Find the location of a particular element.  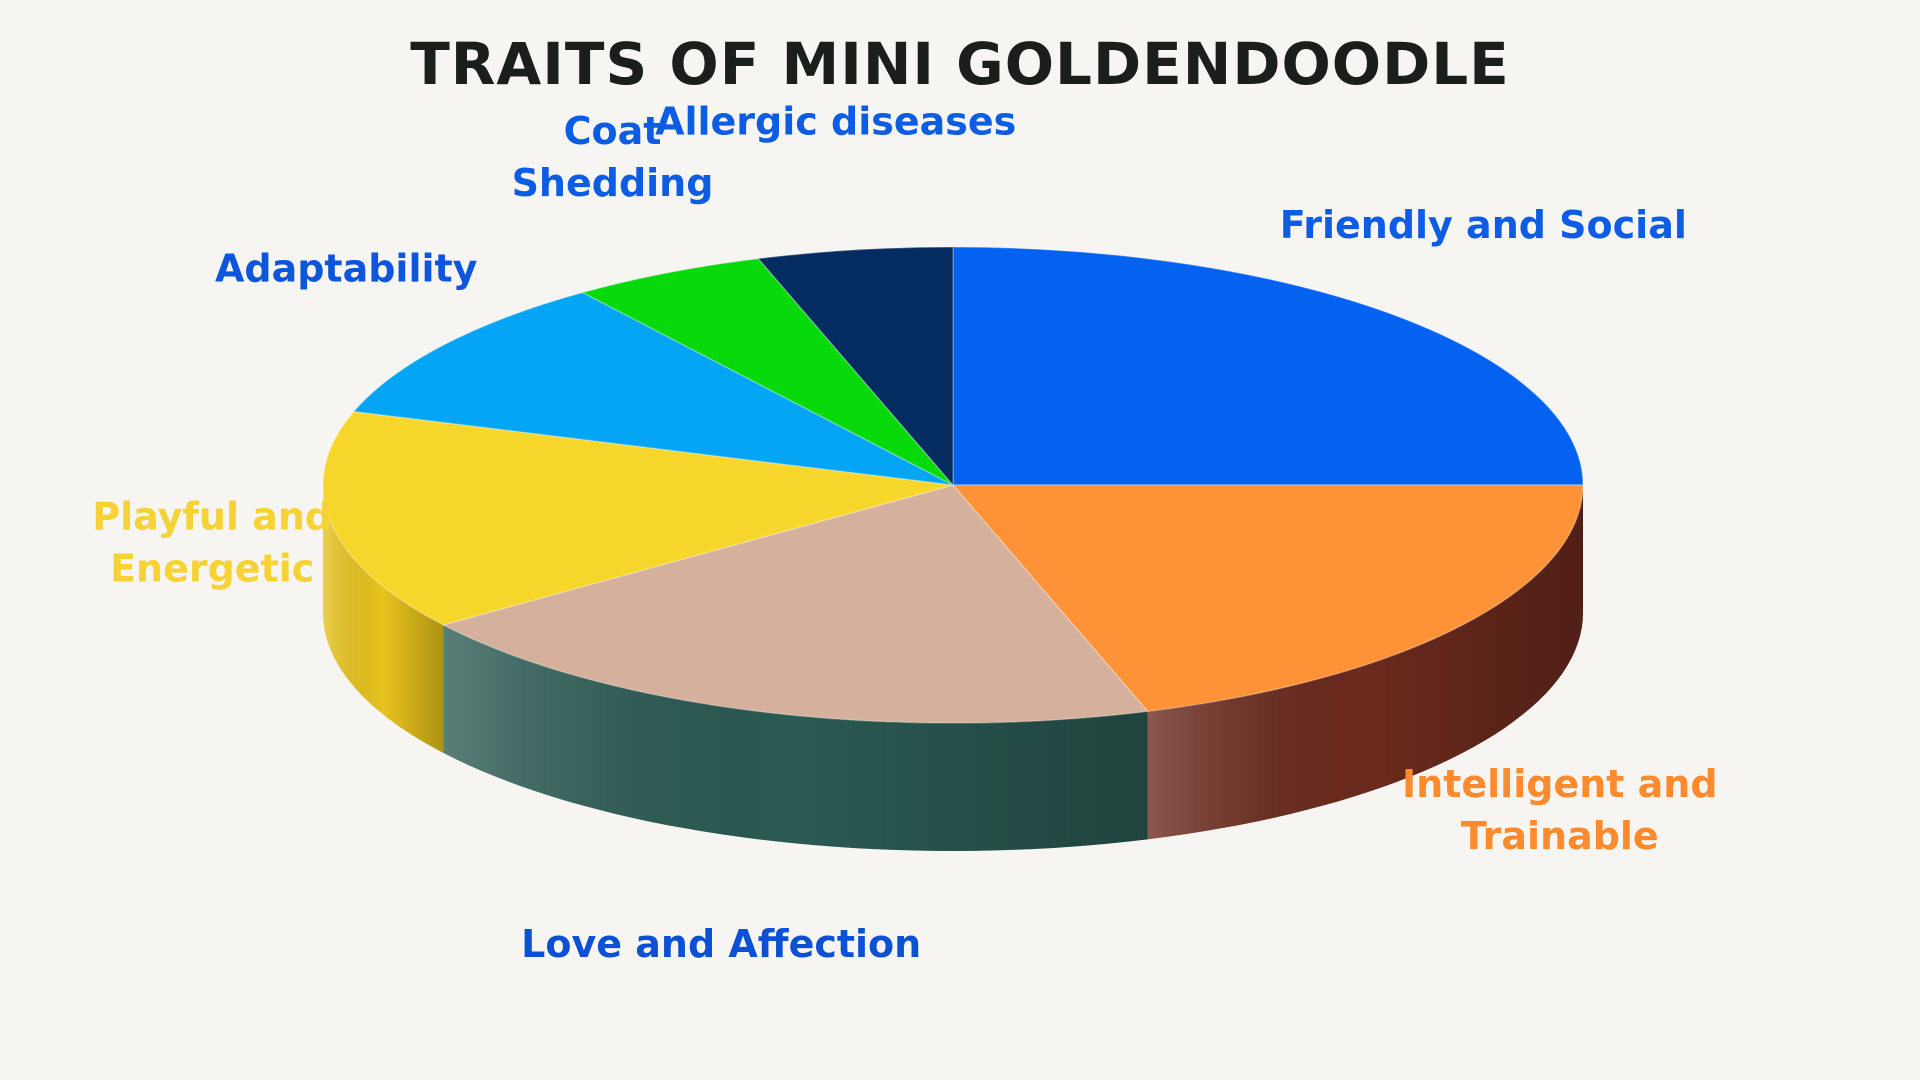

pie-side-shade-intelligent-and-trainable is located at coordinates (1365, 662).